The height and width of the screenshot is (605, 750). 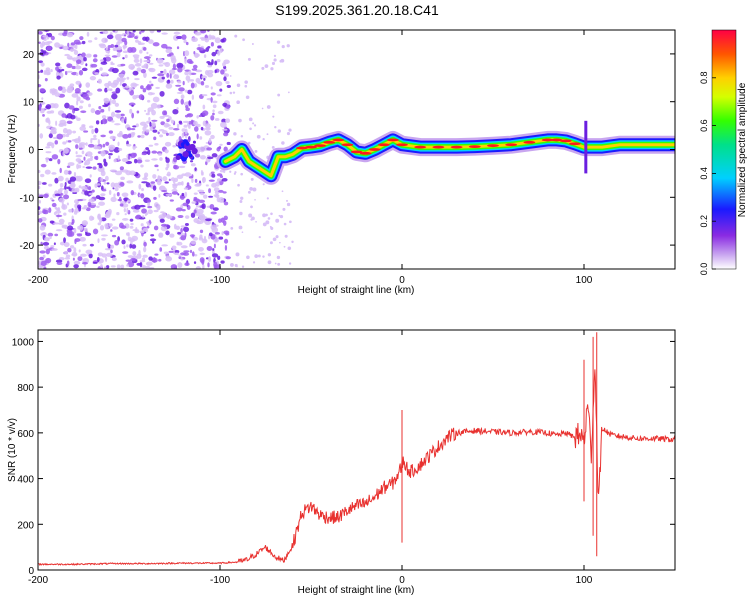 I want to click on band-blob, so click(x=178, y=158).